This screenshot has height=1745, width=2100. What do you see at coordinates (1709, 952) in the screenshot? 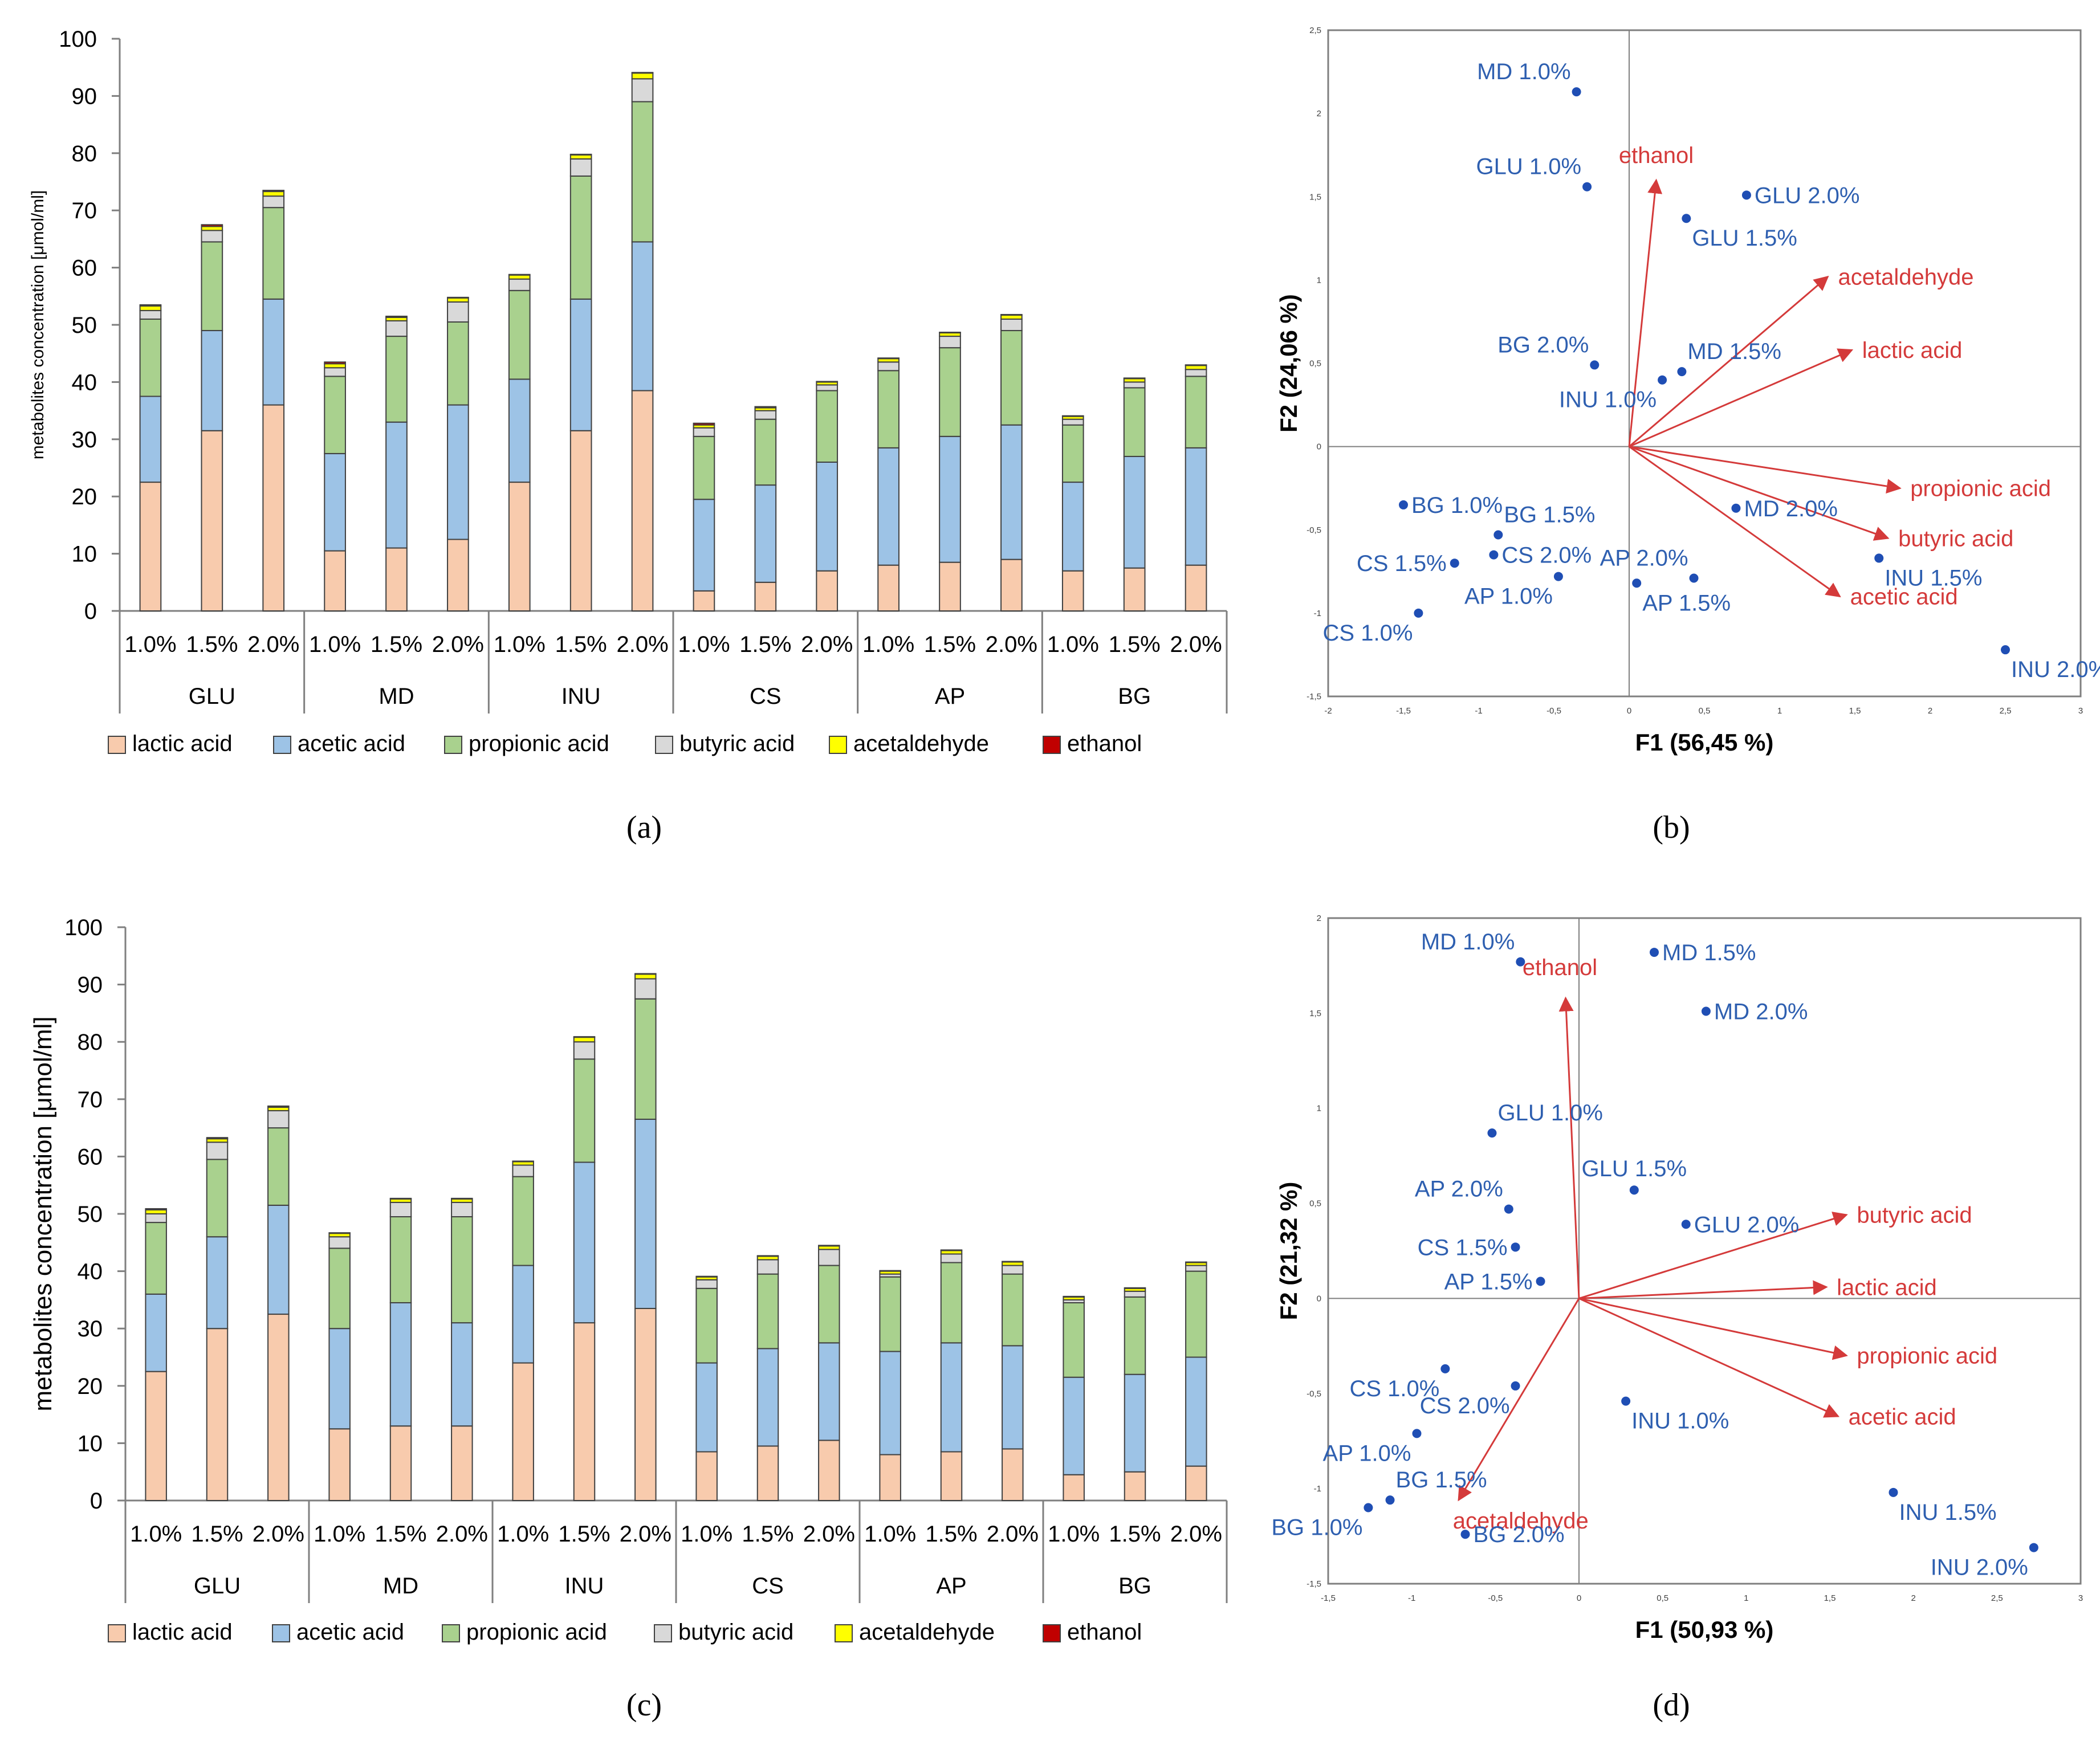
I see `point-label: MD 1.5%` at bounding box center [1709, 952].